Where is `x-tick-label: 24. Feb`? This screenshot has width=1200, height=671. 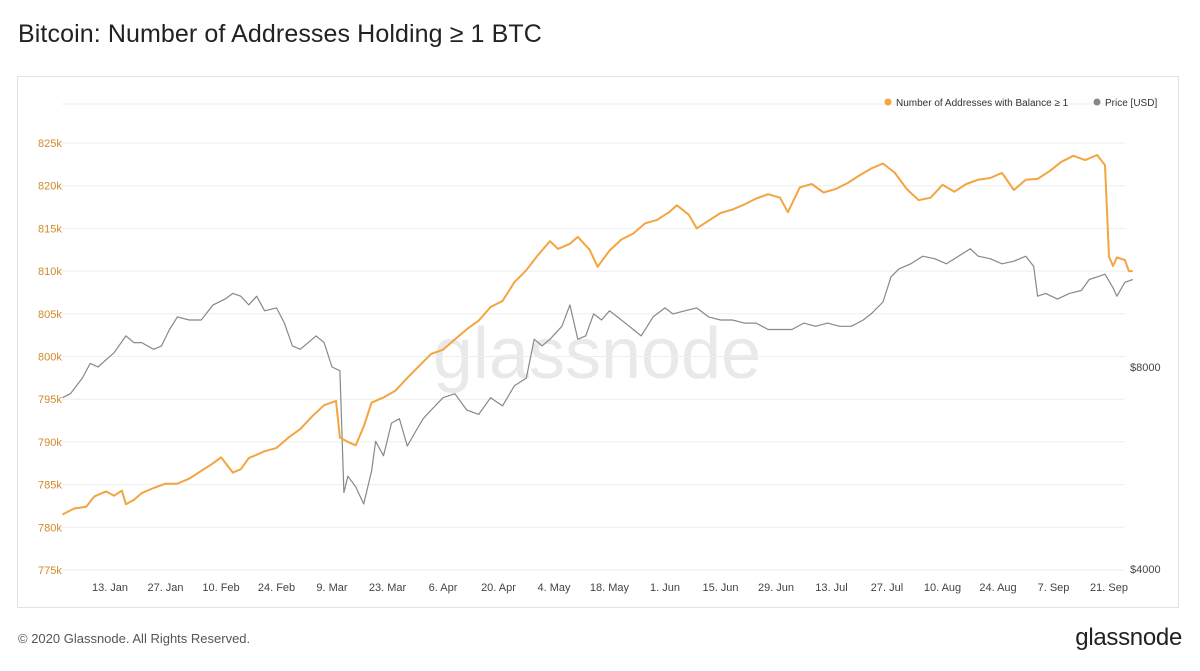
x-tick-label: 24. Feb is located at coordinates (276, 588).